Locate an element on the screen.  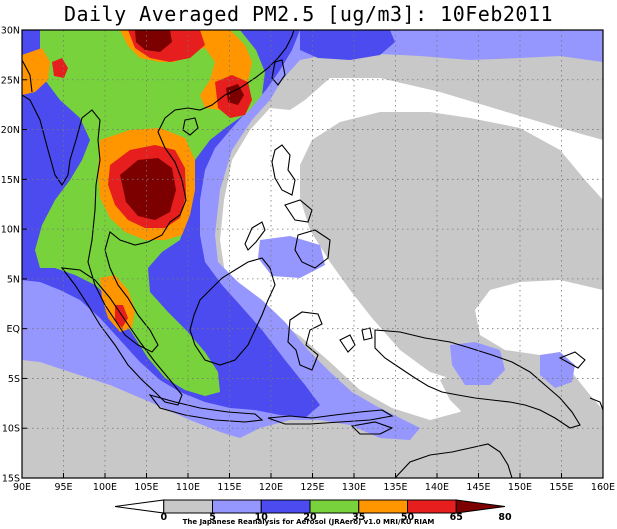
y-tick-label: 5N is located at coordinates (13, 279).